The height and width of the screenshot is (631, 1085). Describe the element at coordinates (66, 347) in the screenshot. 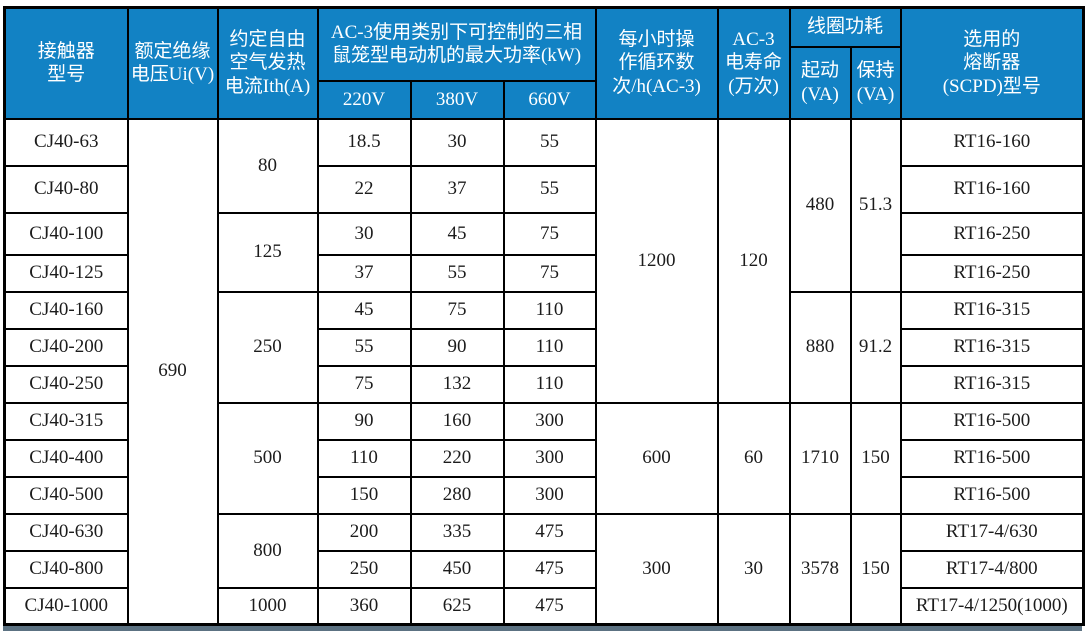

I see `cell-model: CJ40-200` at that location.